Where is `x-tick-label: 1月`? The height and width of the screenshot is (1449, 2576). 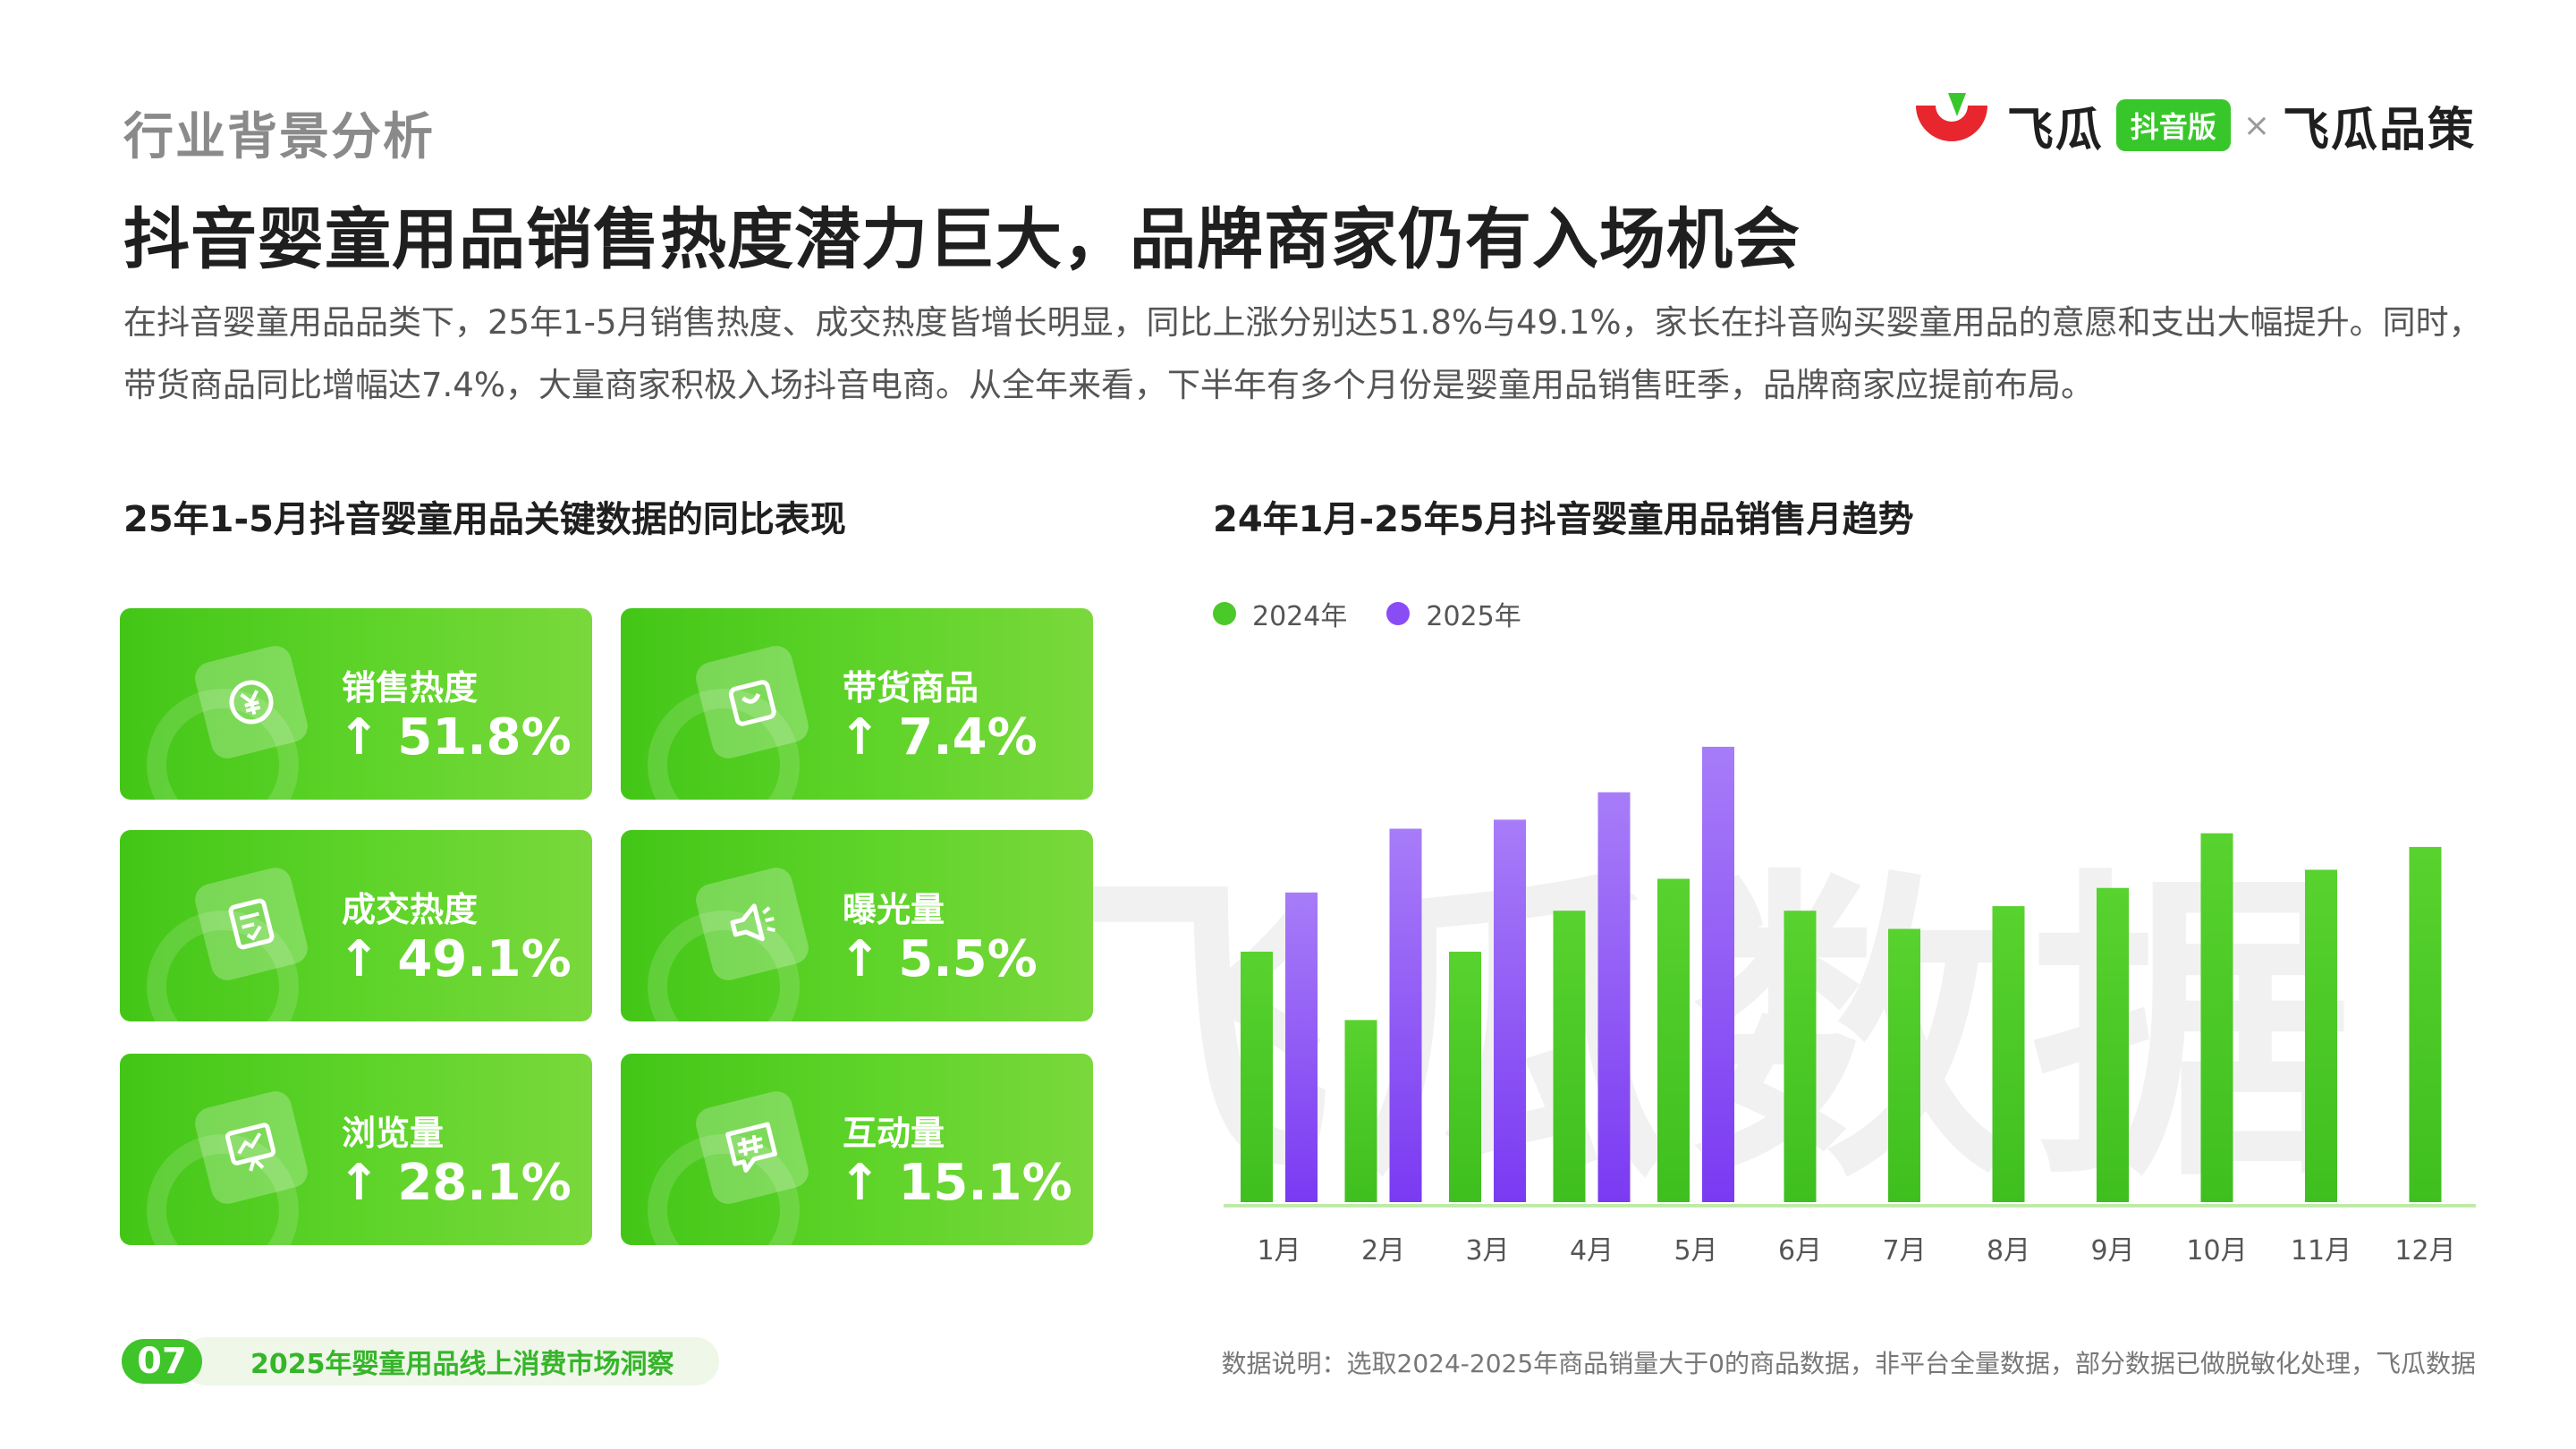
x-tick-label: 1月 is located at coordinates (1279, 1251).